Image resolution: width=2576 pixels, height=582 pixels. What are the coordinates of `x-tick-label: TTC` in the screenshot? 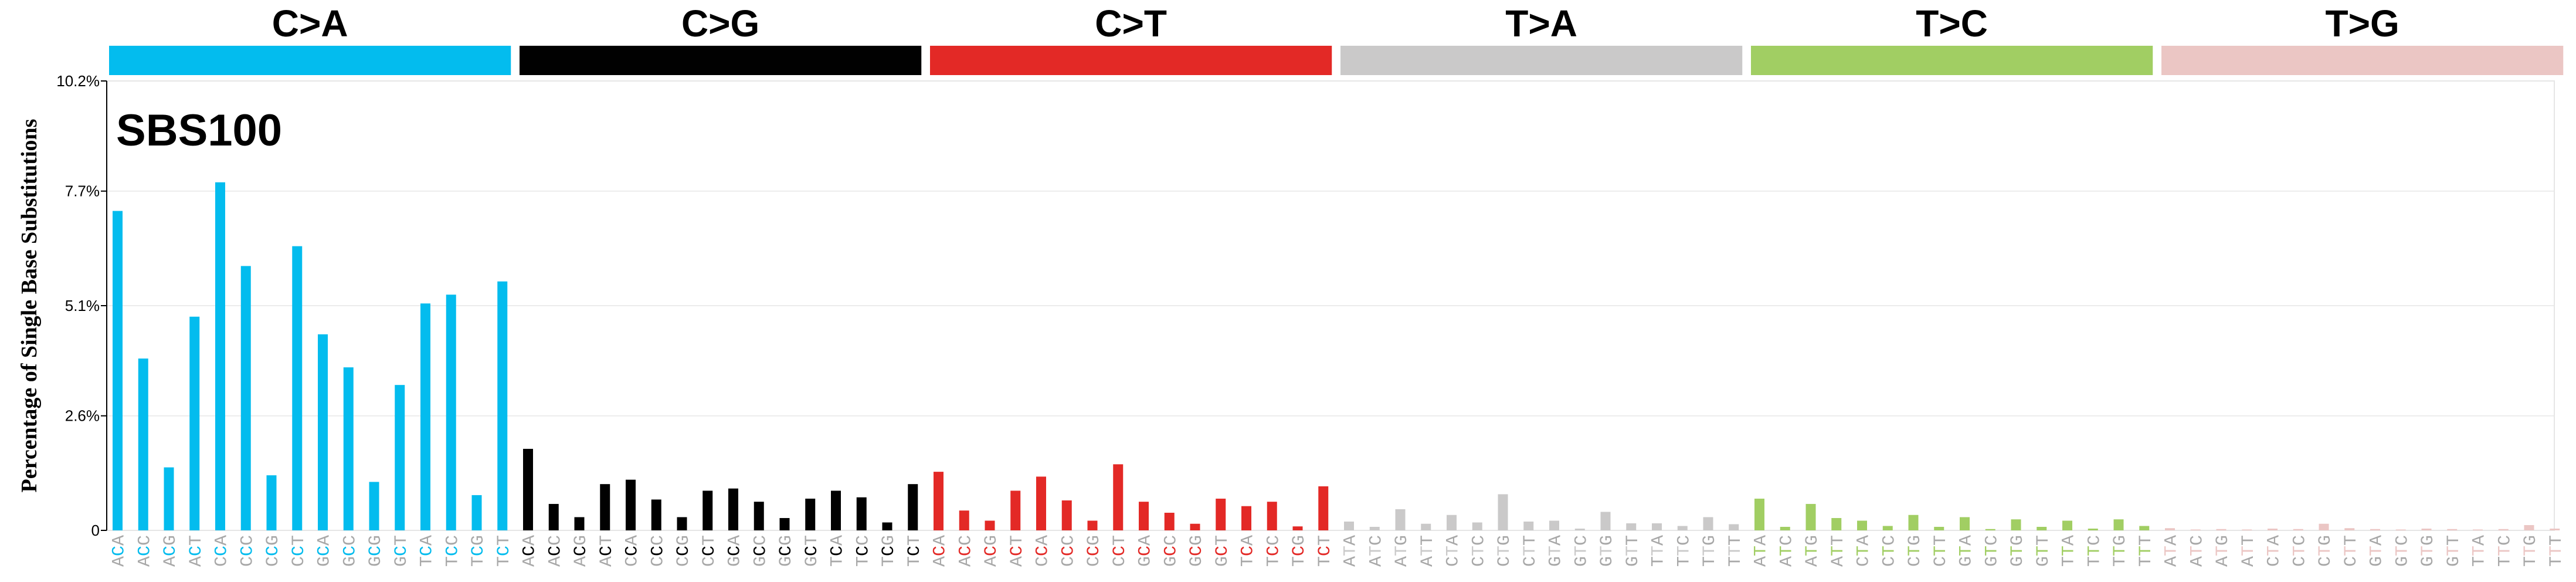 It's located at (1684, 551).